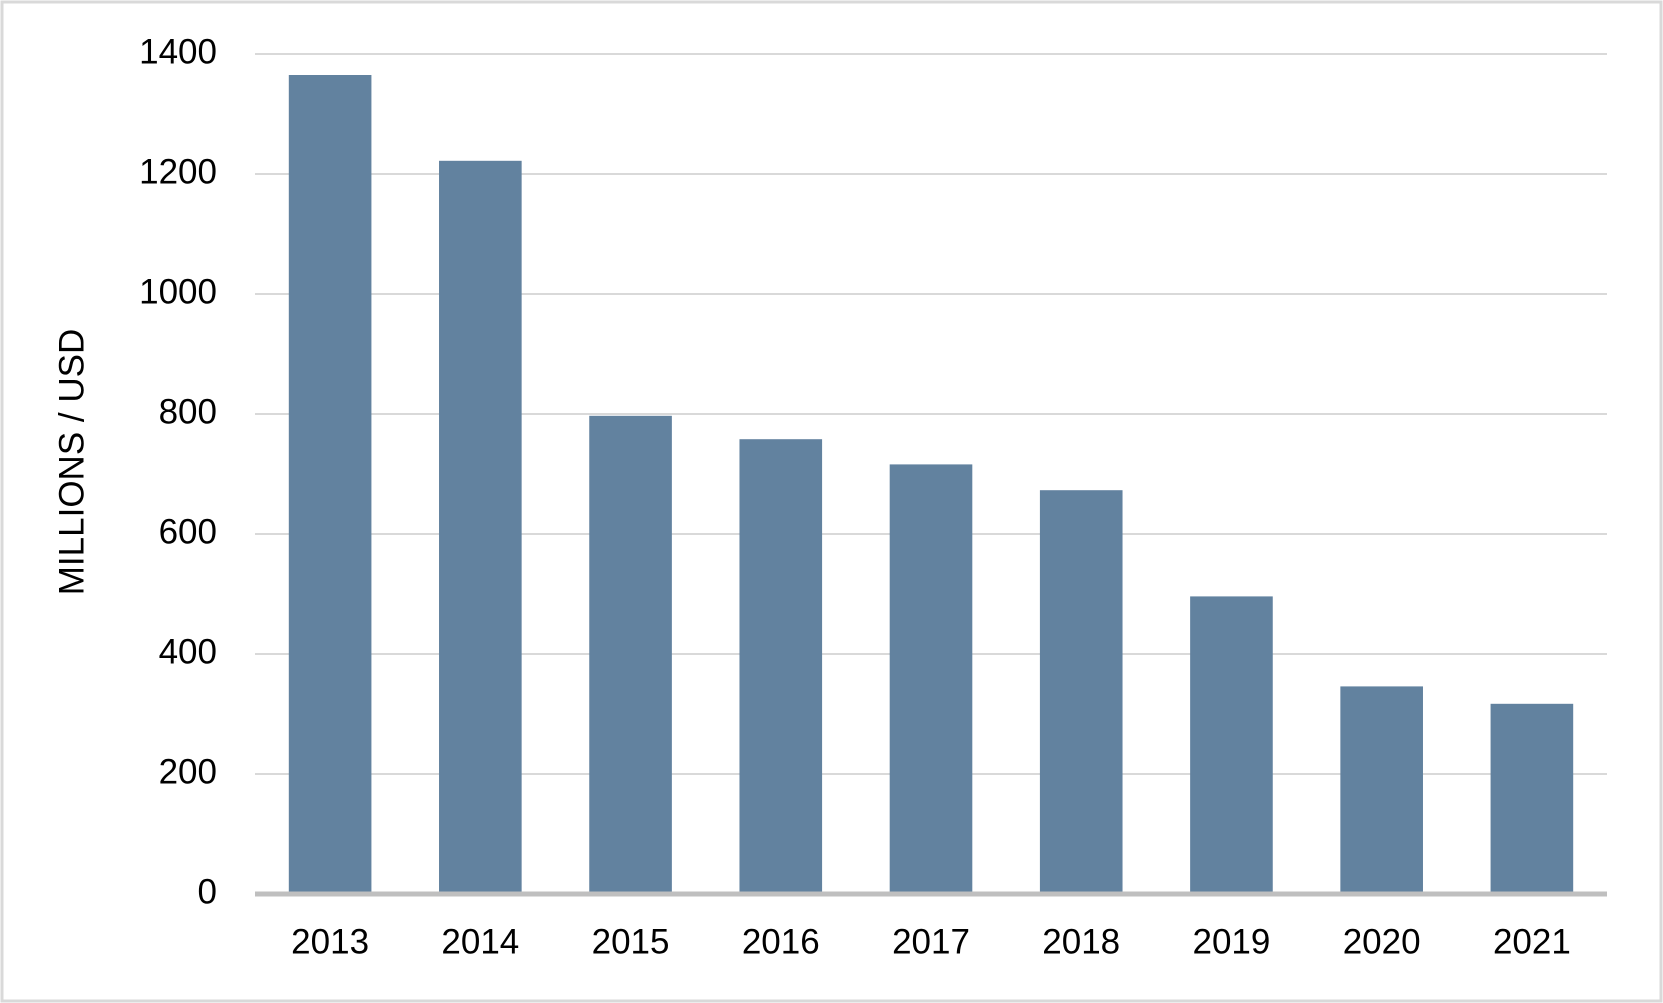 Image resolution: width=1663 pixels, height=1003 pixels. Describe the element at coordinates (1532, 941) in the screenshot. I see `x-tick-label: 2021` at that location.